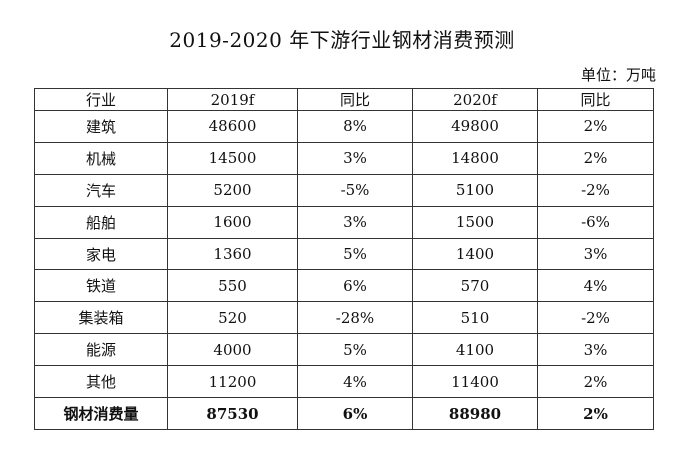 Image resolution: width=684 pixels, height=458 pixels. What do you see at coordinates (475, 158) in the screenshot?
I see `cell-2020f: 14800` at bounding box center [475, 158].